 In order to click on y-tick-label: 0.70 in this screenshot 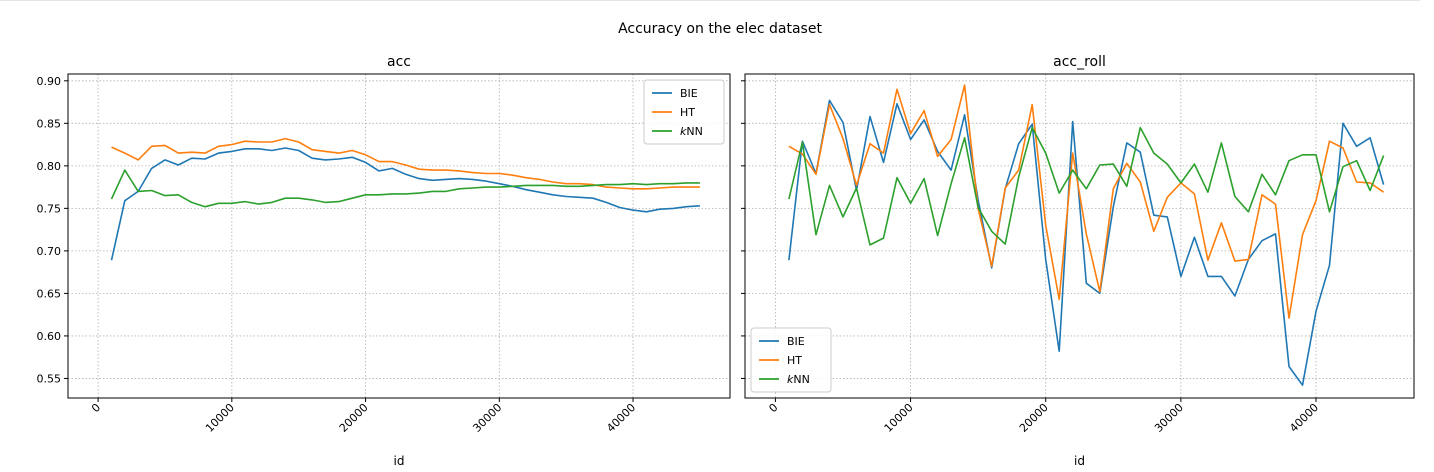, I will do `click(49, 251)`.